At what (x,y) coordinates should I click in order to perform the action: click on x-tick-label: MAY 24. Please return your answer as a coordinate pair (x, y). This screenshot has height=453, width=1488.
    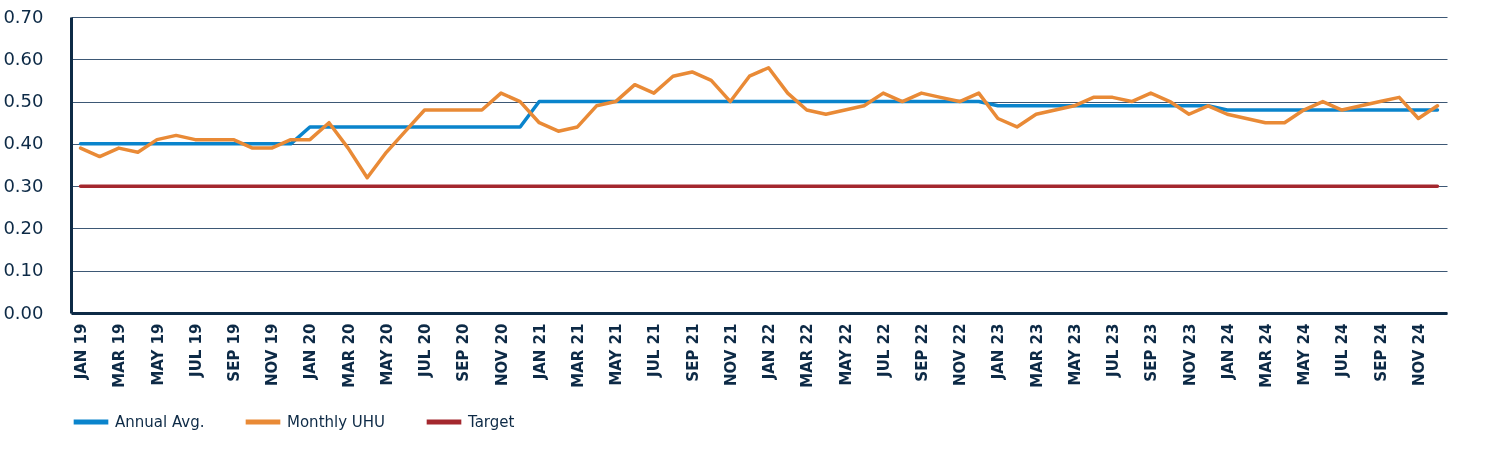
    Looking at the image, I should click on (1304, 354).